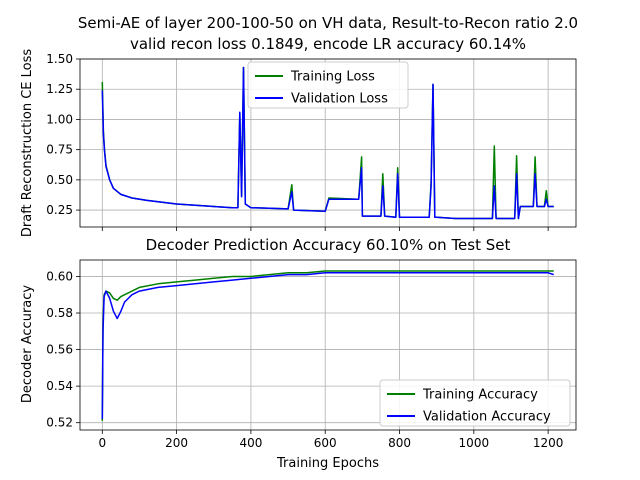  Describe the element at coordinates (27, 143) in the screenshot. I see `loss-y-axis-label: Draft Reconstruction CE Loss` at that location.